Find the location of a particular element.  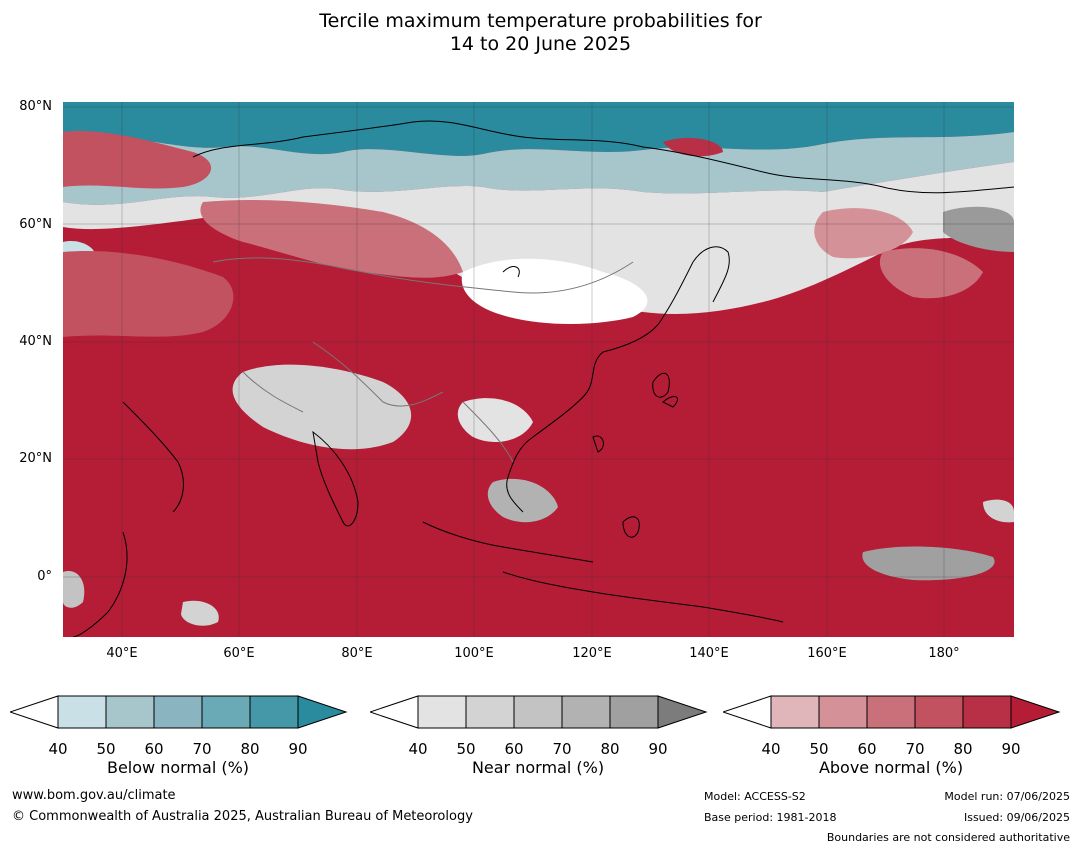

legend-above-tick-80: 80 is located at coordinates (963, 749).